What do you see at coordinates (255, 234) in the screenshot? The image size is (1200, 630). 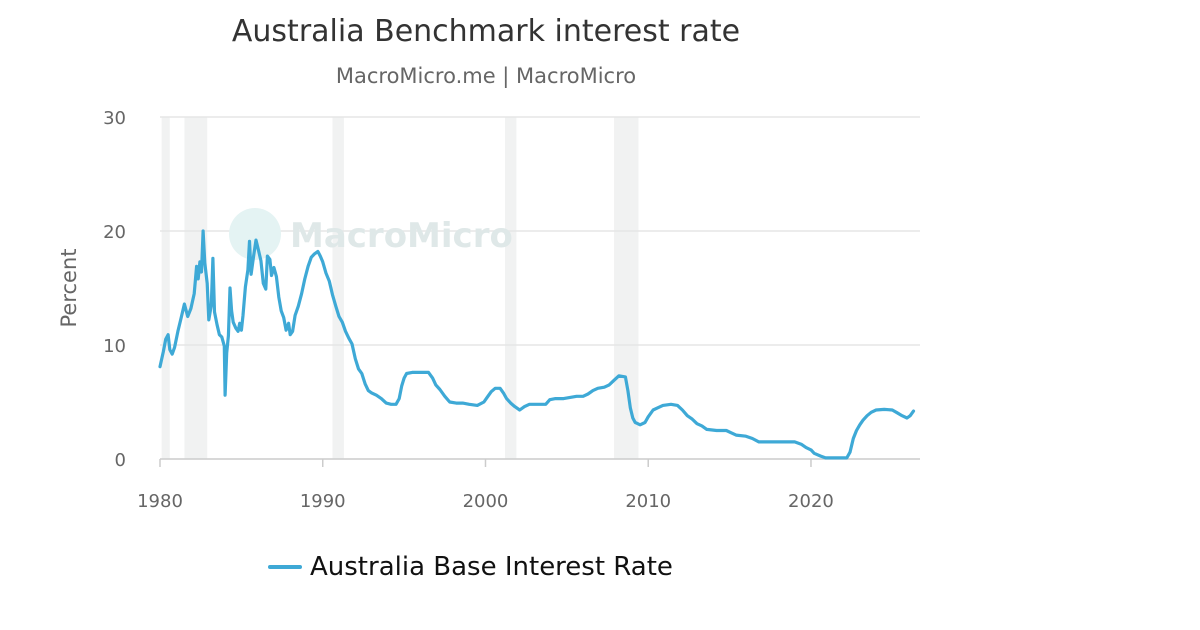 I see `watermark-icon` at bounding box center [255, 234].